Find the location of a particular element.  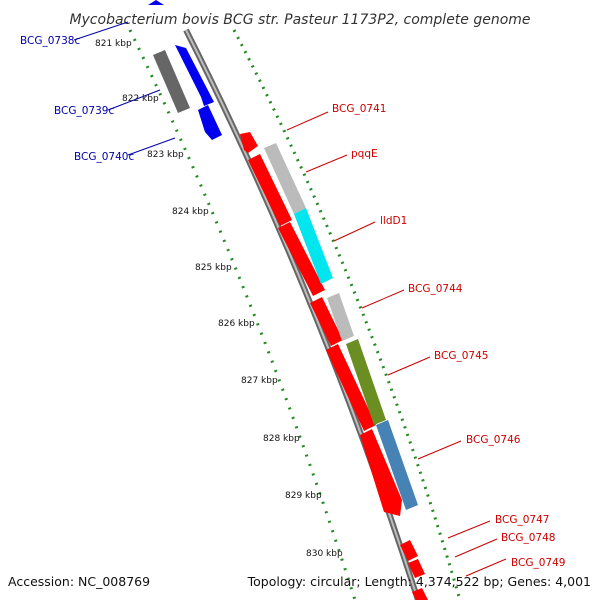

kbp-label: 828 kbp is located at coordinates (281, 439).